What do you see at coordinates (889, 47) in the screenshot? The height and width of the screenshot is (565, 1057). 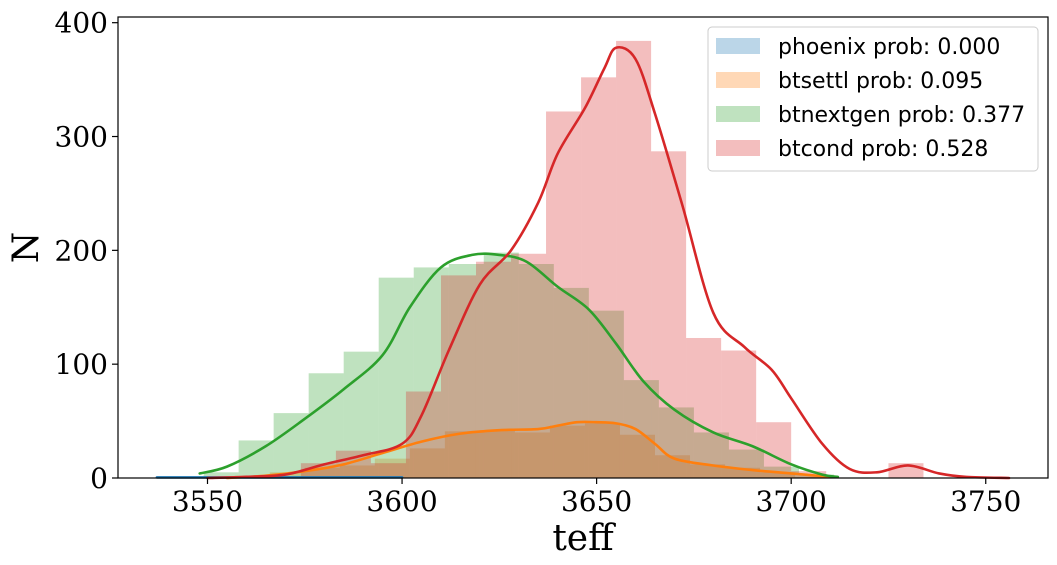 I see `legend-label-phoenix: phoenix prob: 0.000` at bounding box center [889, 47].